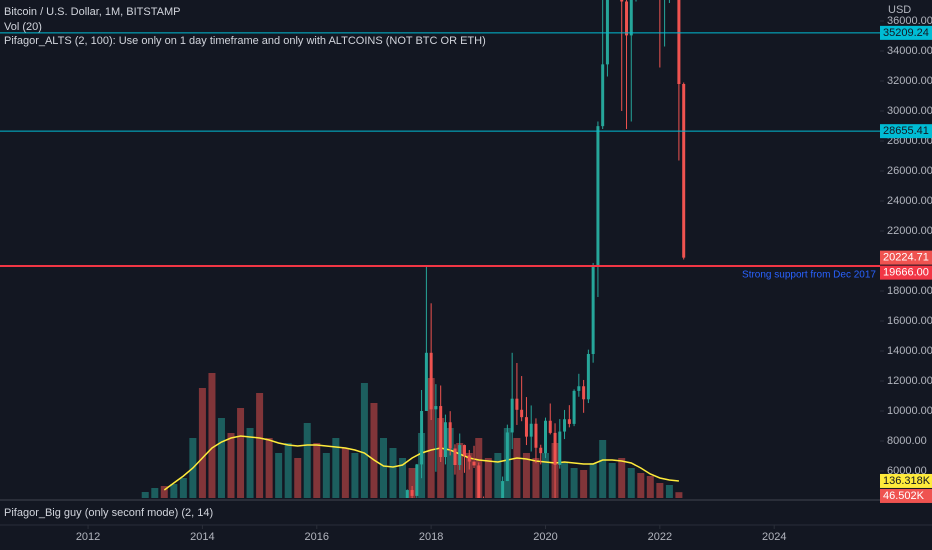  What do you see at coordinates (909, 21) in the screenshot?
I see `y-tick-label: 36000.00` at bounding box center [909, 21].